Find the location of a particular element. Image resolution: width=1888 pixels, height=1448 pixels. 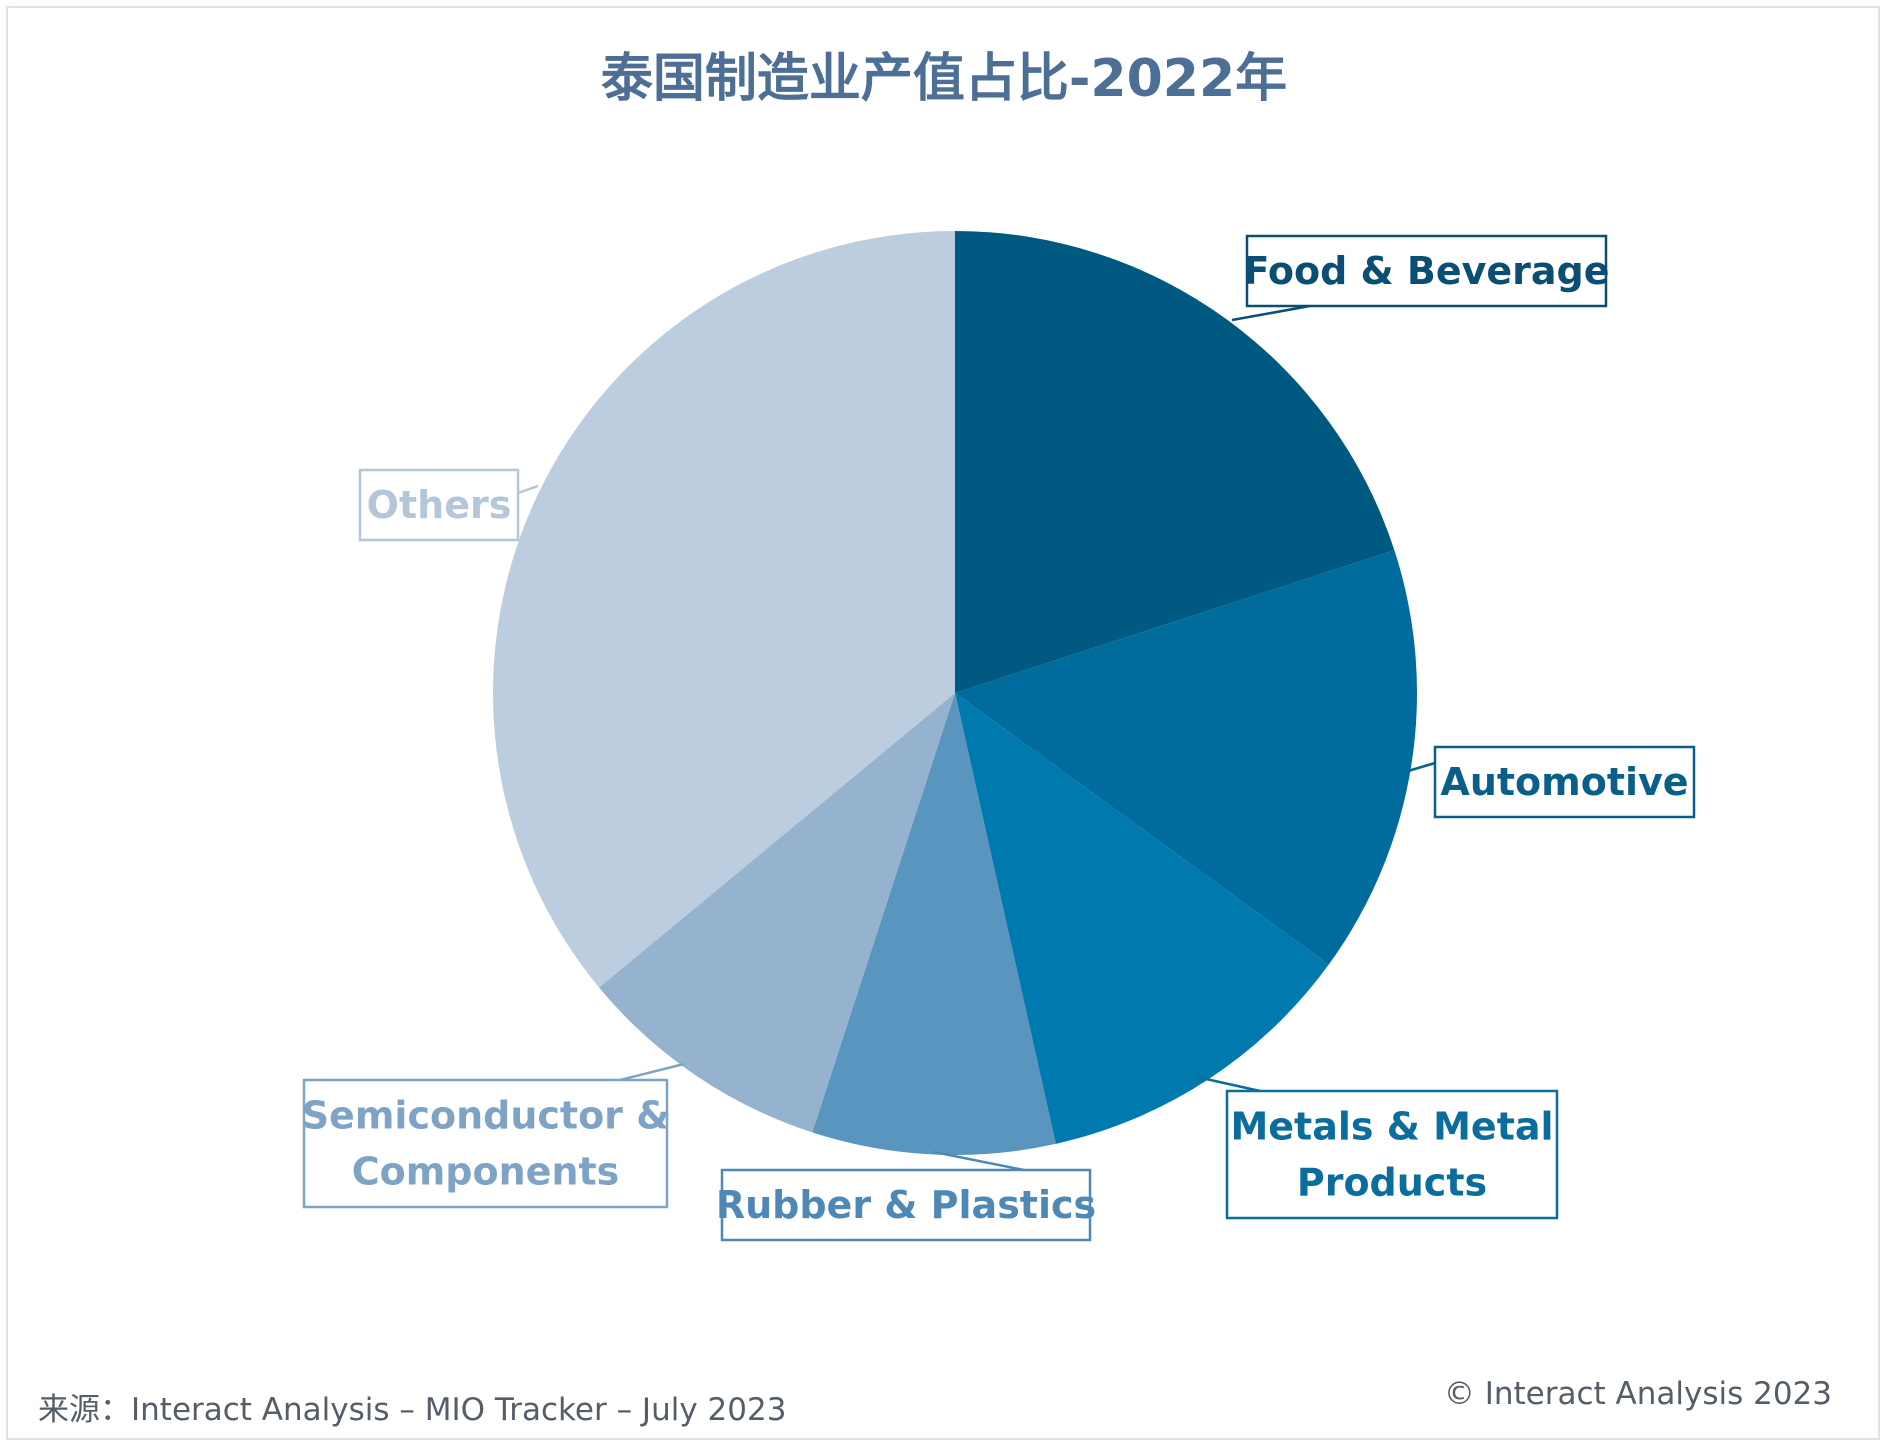

slice-label-2: Automotive is located at coordinates (1551, 782).